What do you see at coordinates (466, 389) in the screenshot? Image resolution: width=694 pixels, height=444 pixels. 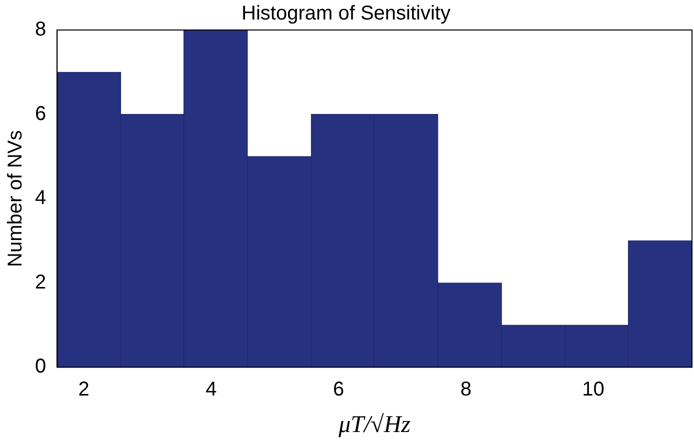 I see `x-tick-label: 8` at bounding box center [466, 389].